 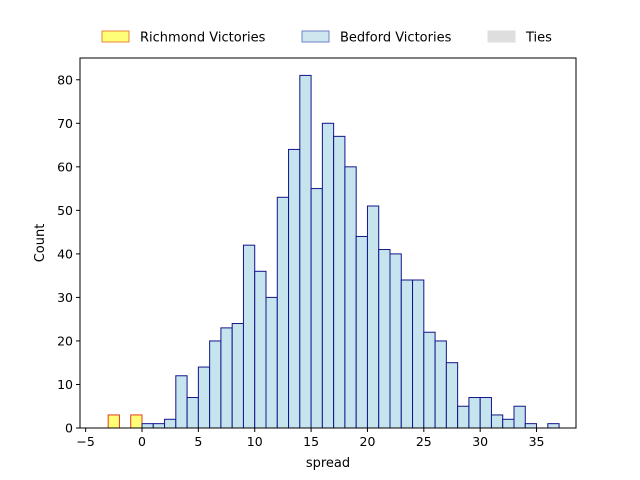 I want to click on x-tick-label: 0, so click(x=142, y=441).